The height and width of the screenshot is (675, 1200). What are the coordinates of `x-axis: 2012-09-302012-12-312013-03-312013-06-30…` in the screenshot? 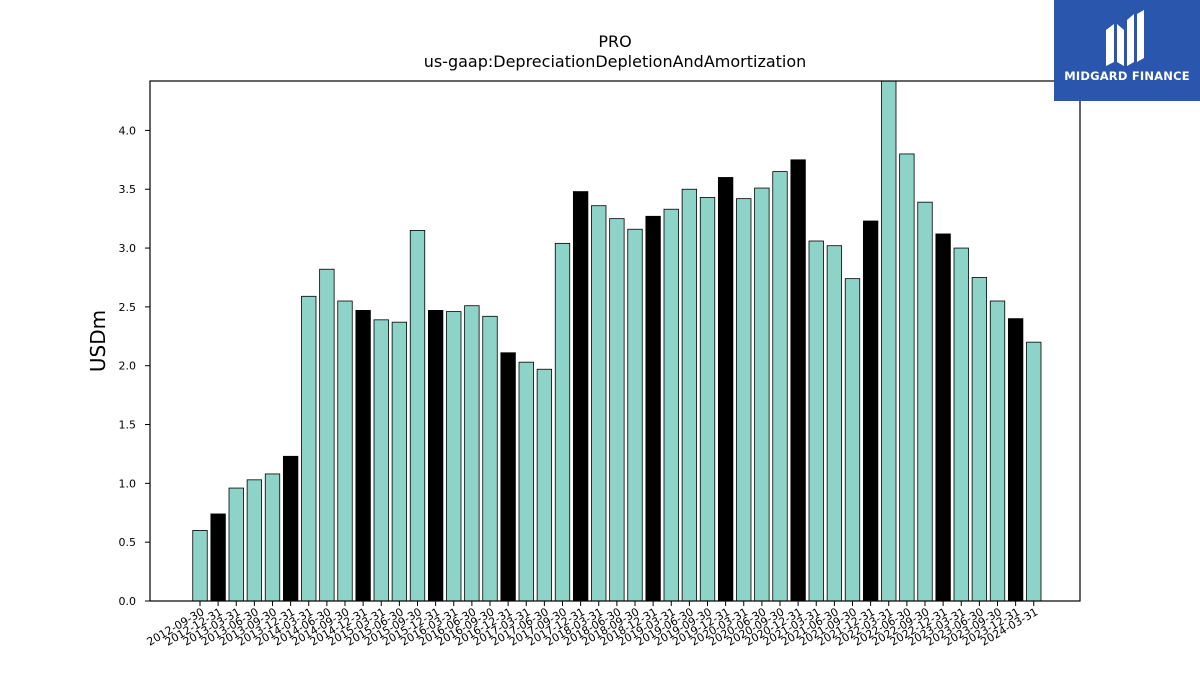 It's located at (592, 625).